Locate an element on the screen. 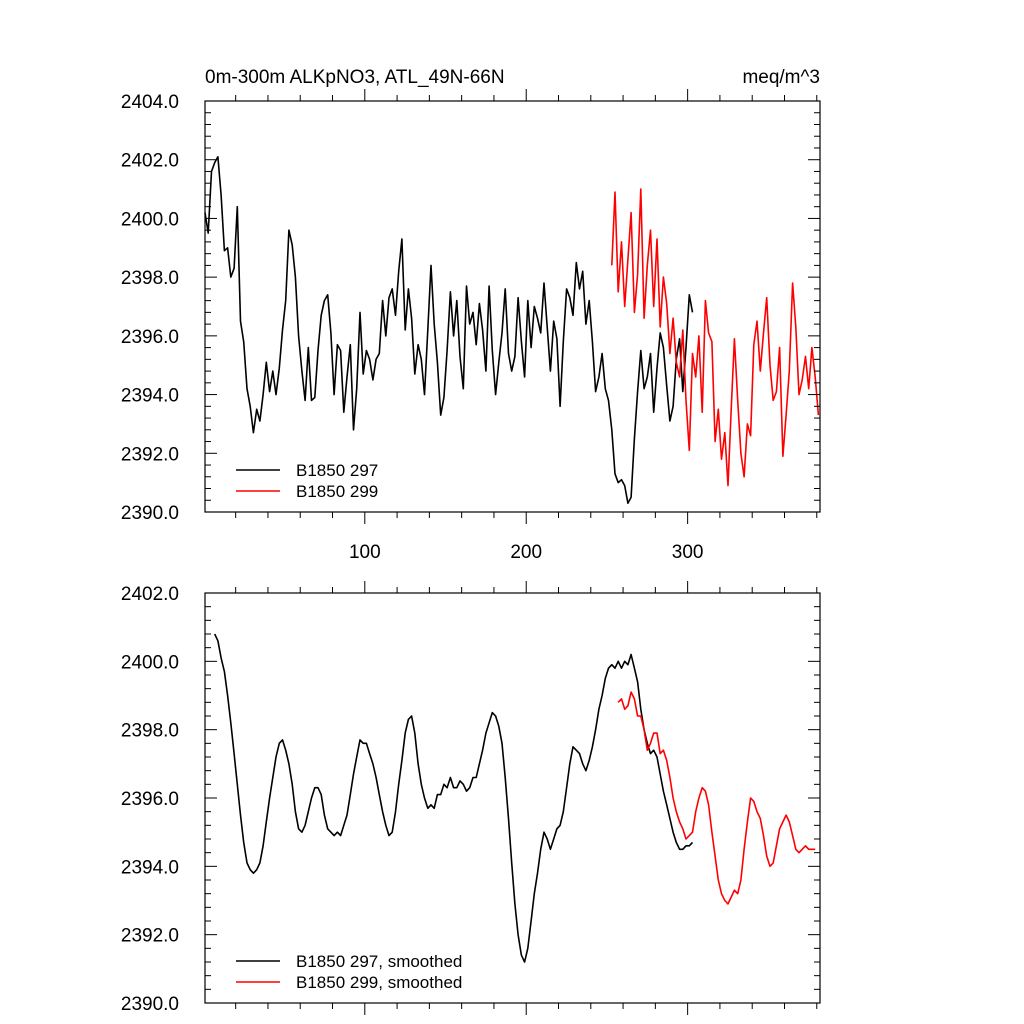  top-ytick-label: 2400.0 is located at coordinates (150, 219).